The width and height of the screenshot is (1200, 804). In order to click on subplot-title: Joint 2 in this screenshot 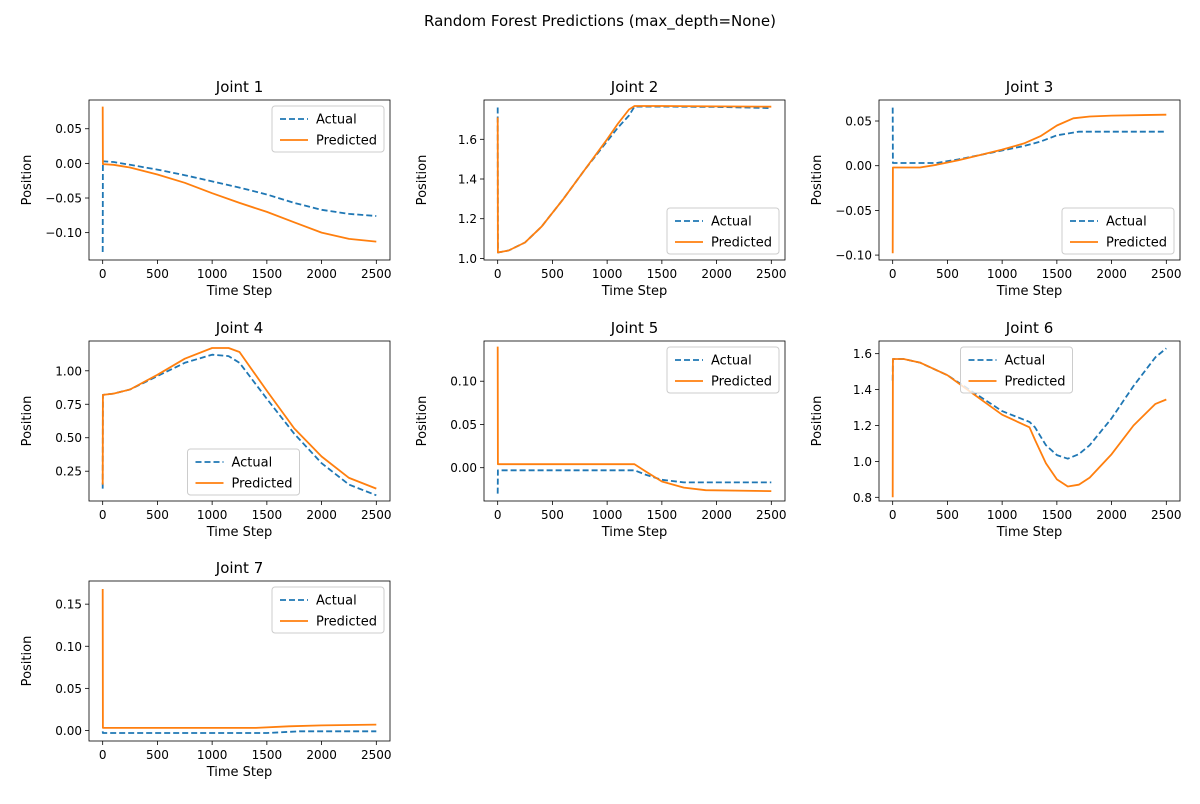, I will do `click(634, 87)`.